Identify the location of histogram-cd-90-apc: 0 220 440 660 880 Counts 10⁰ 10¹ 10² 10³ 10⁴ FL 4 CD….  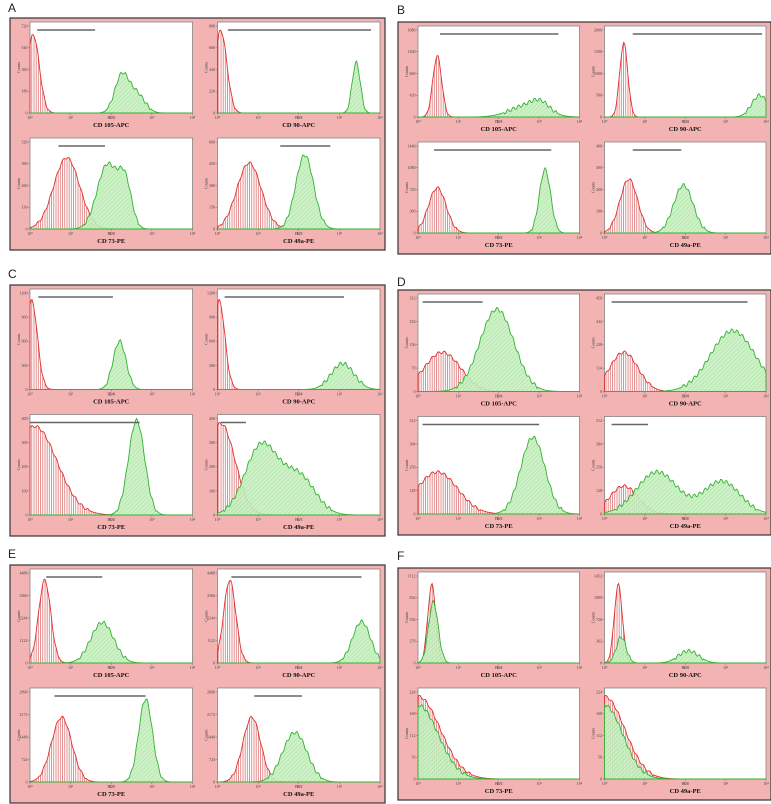
(293, 75).